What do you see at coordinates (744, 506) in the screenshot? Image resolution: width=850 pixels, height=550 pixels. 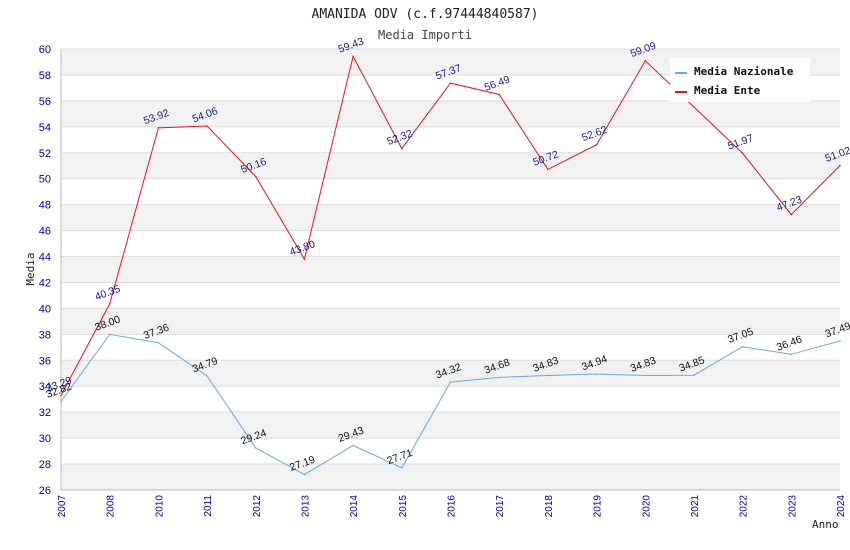 I see `x-tick-label: 2022` at bounding box center [744, 506].